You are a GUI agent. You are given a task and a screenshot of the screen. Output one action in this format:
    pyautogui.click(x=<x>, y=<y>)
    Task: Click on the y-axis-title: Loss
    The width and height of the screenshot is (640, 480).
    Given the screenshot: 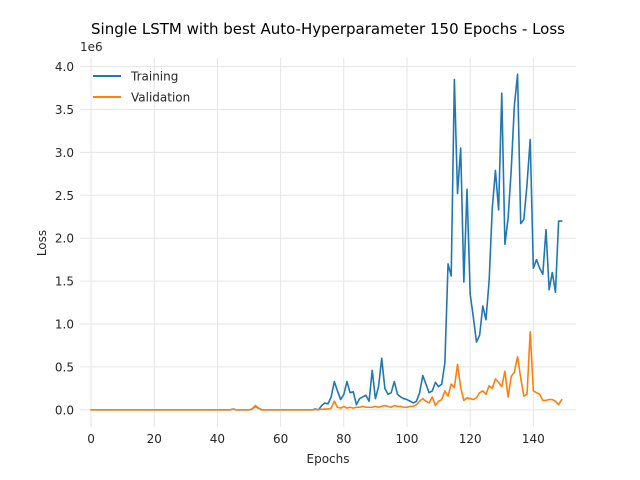 What is the action you would take?
    pyautogui.click(x=42, y=243)
    